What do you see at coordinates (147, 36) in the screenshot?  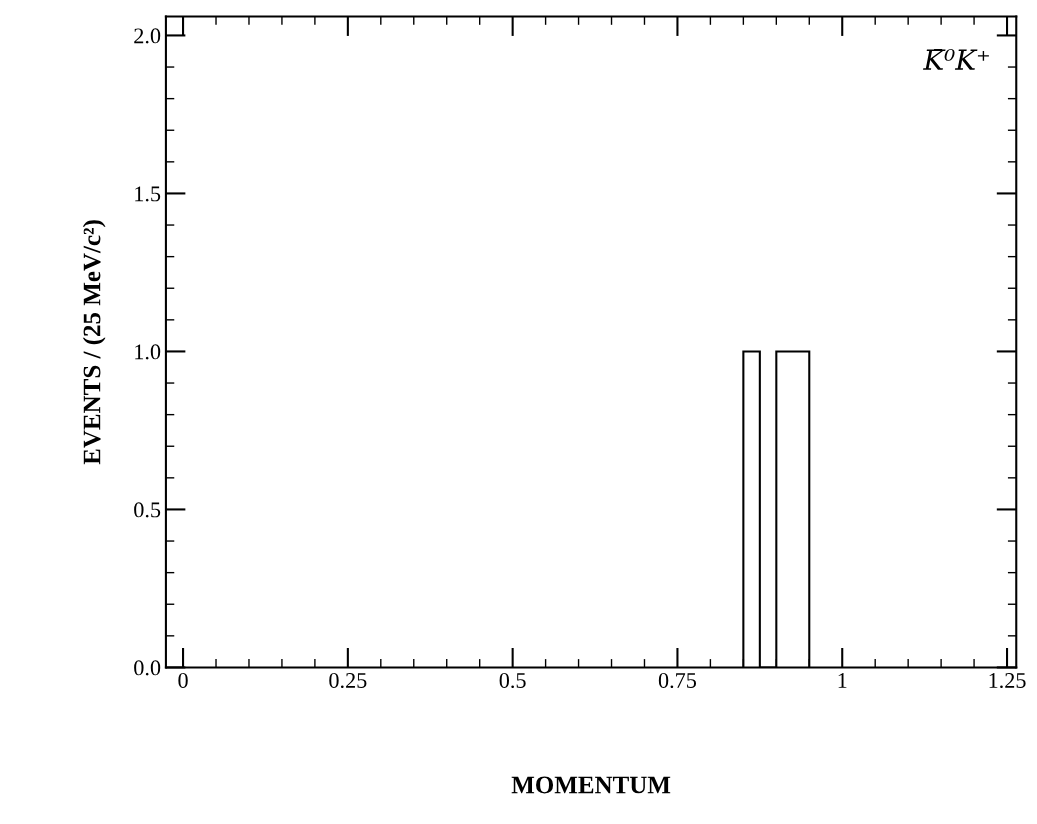 I see `y-tick-label: 2.0` at bounding box center [147, 36].